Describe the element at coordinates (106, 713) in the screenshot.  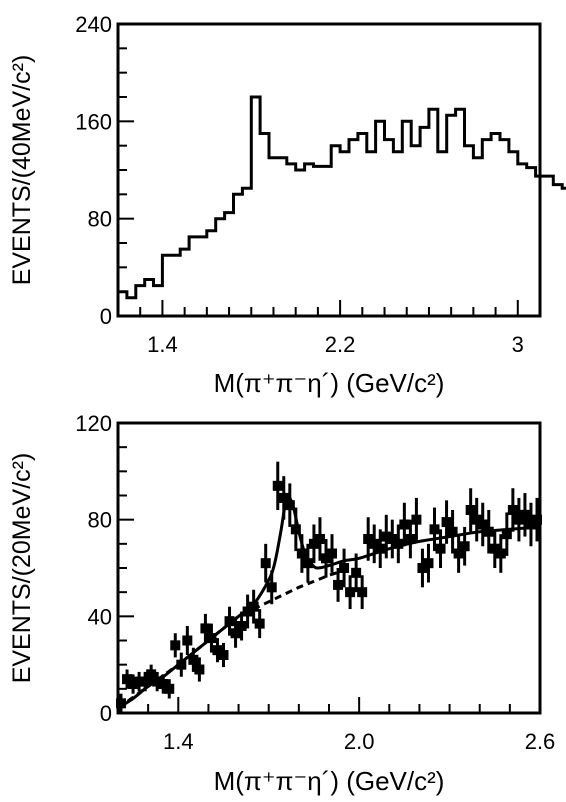
I see `fit-y-tick-label: 0` at that location.